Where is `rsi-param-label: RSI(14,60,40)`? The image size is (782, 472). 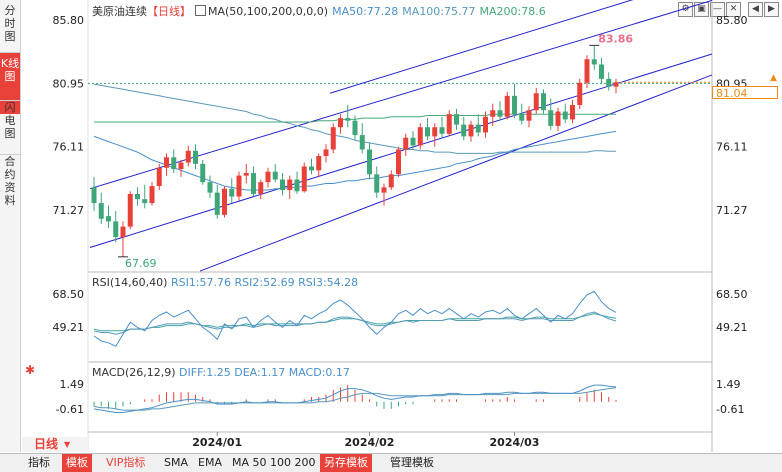 rsi-param-label: RSI(14,60,40) is located at coordinates (130, 282).